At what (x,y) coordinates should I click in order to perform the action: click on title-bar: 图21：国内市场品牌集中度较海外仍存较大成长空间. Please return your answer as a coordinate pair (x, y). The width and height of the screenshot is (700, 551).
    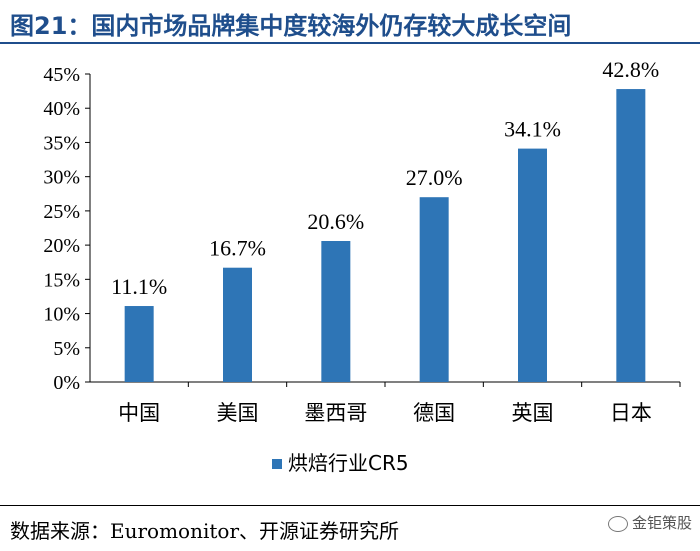
    Looking at the image, I should click on (350, 22).